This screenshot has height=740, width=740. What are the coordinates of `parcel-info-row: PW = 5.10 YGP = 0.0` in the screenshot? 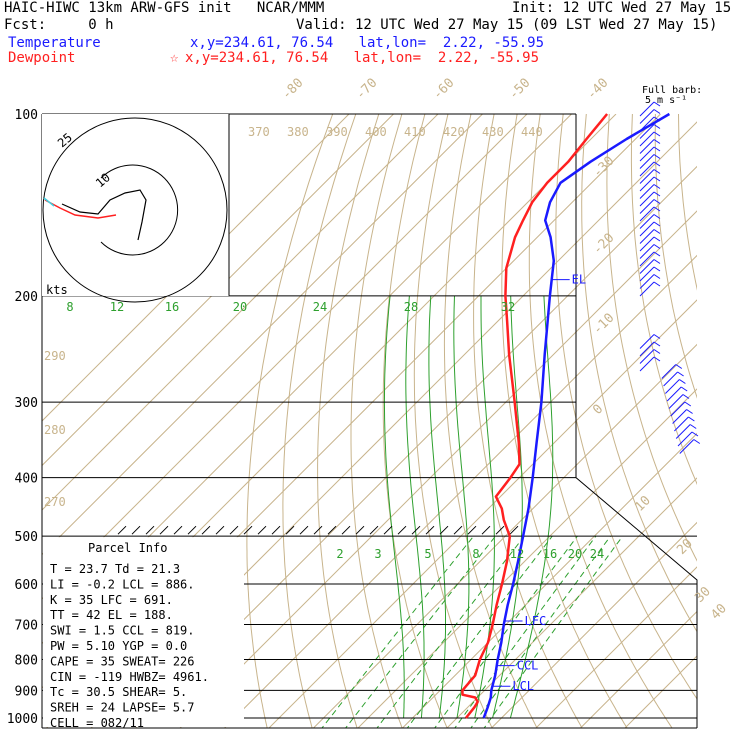 It's located at (118, 646).